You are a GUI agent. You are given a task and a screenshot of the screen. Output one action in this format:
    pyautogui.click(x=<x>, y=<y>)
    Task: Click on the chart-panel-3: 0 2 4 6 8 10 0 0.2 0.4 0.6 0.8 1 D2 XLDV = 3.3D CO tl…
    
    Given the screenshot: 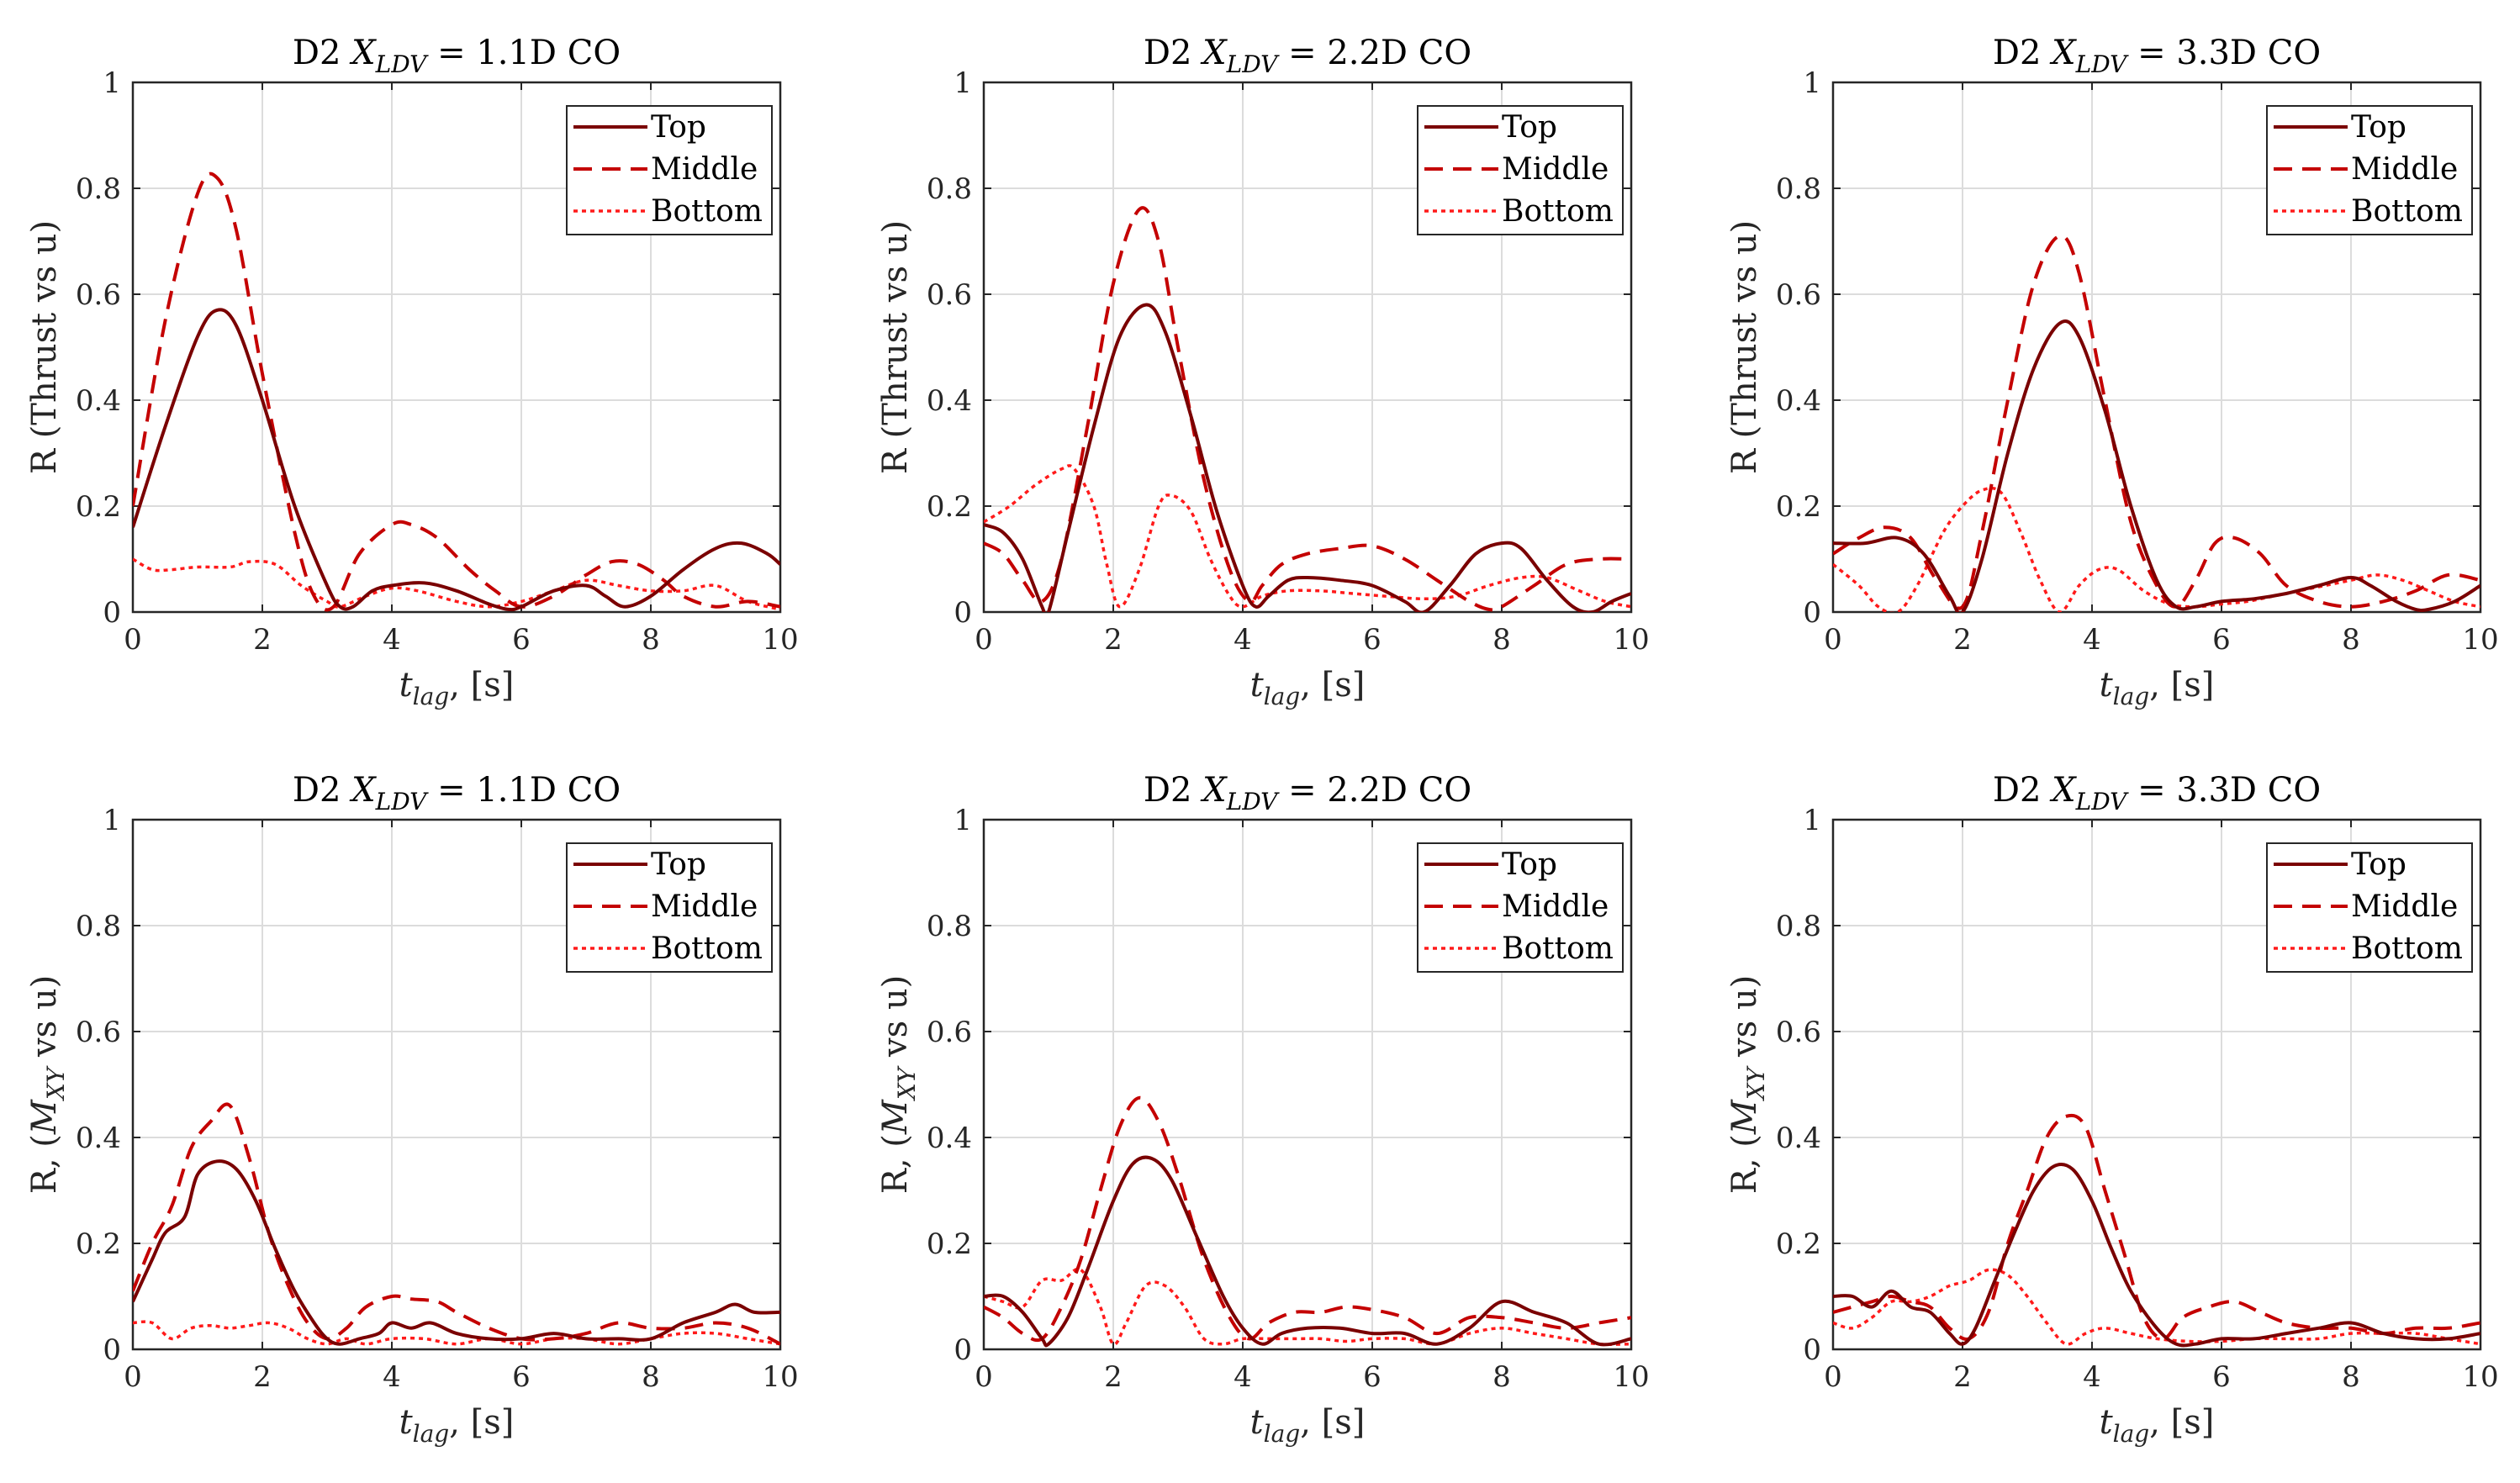 What is the action you would take?
    pyautogui.click(x=2112, y=372)
    